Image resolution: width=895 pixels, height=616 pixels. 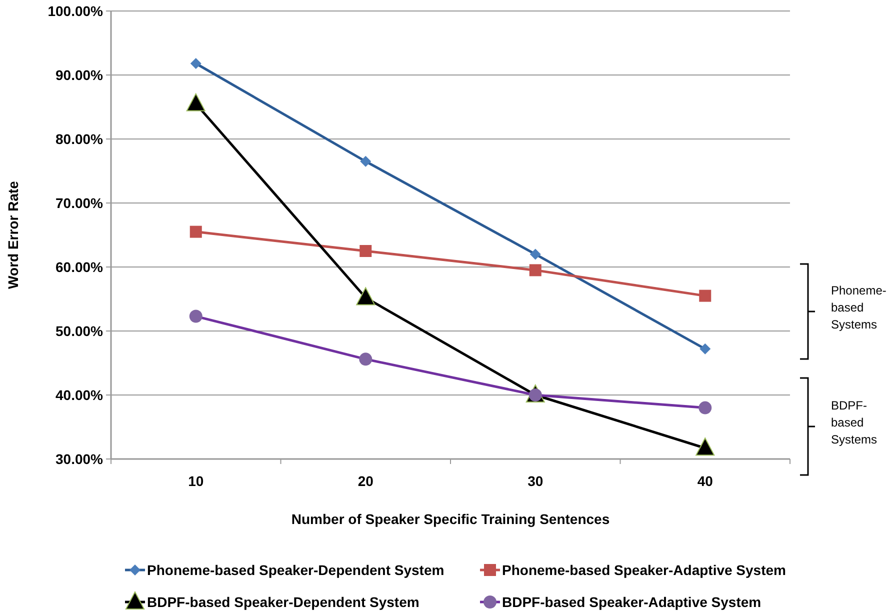 I want to click on y-tick-label: 90.00%, so click(x=80, y=74).